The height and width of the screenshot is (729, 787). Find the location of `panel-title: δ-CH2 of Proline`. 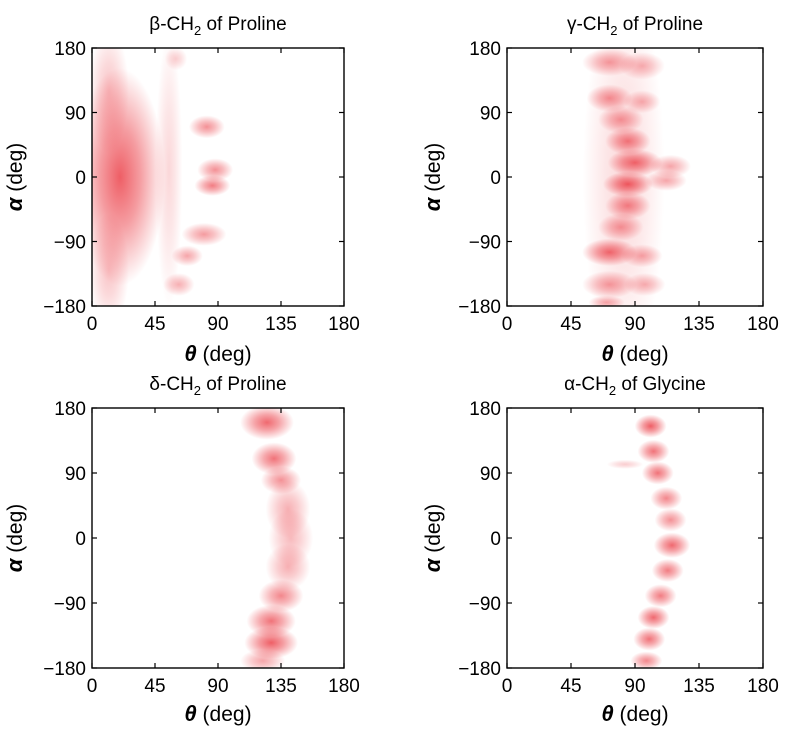

panel-title: δ-CH2 of Proline is located at coordinates (217, 386).